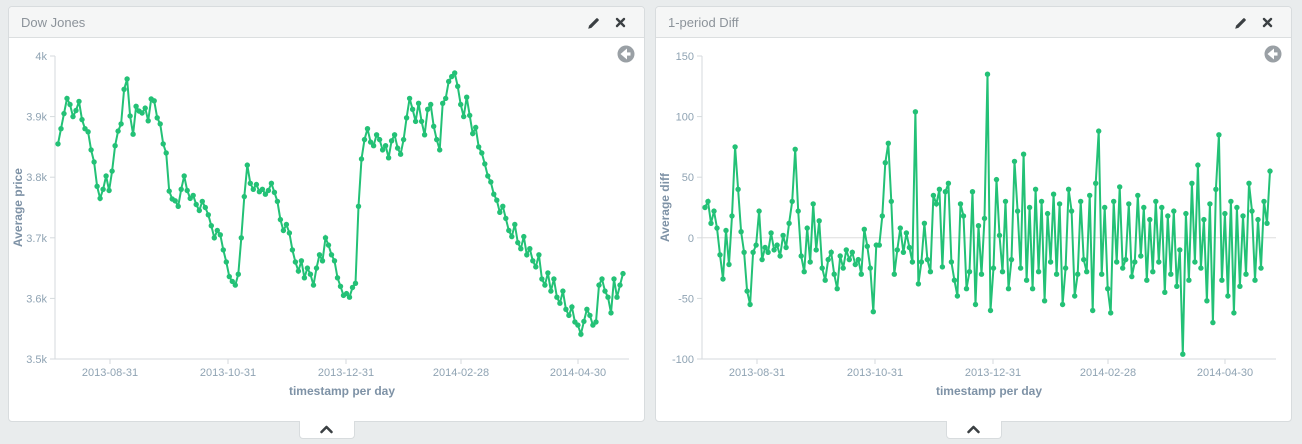 Image resolution: width=1302 pixels, height=444 pixels. What do you see at coordinates (683, 360) in the screenshot?
I see `y-tick-label: -100` at bounding box center [683, 360].